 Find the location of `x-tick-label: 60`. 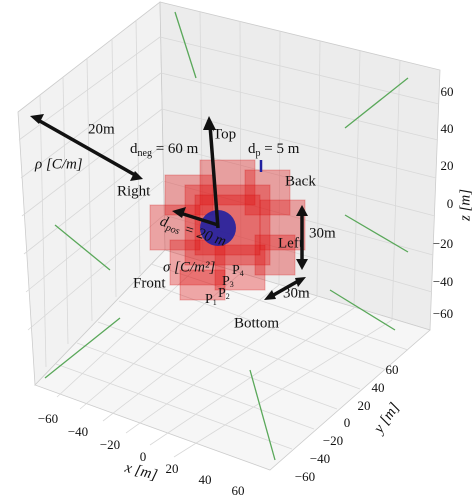

x-tick-label: 60 is located at coordinates (238, 490).